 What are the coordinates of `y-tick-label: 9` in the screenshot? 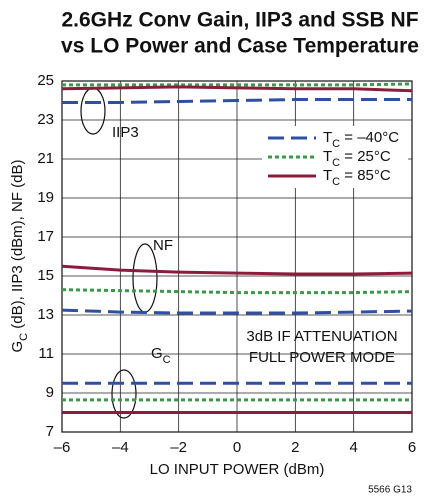 It's located at (50, 392).